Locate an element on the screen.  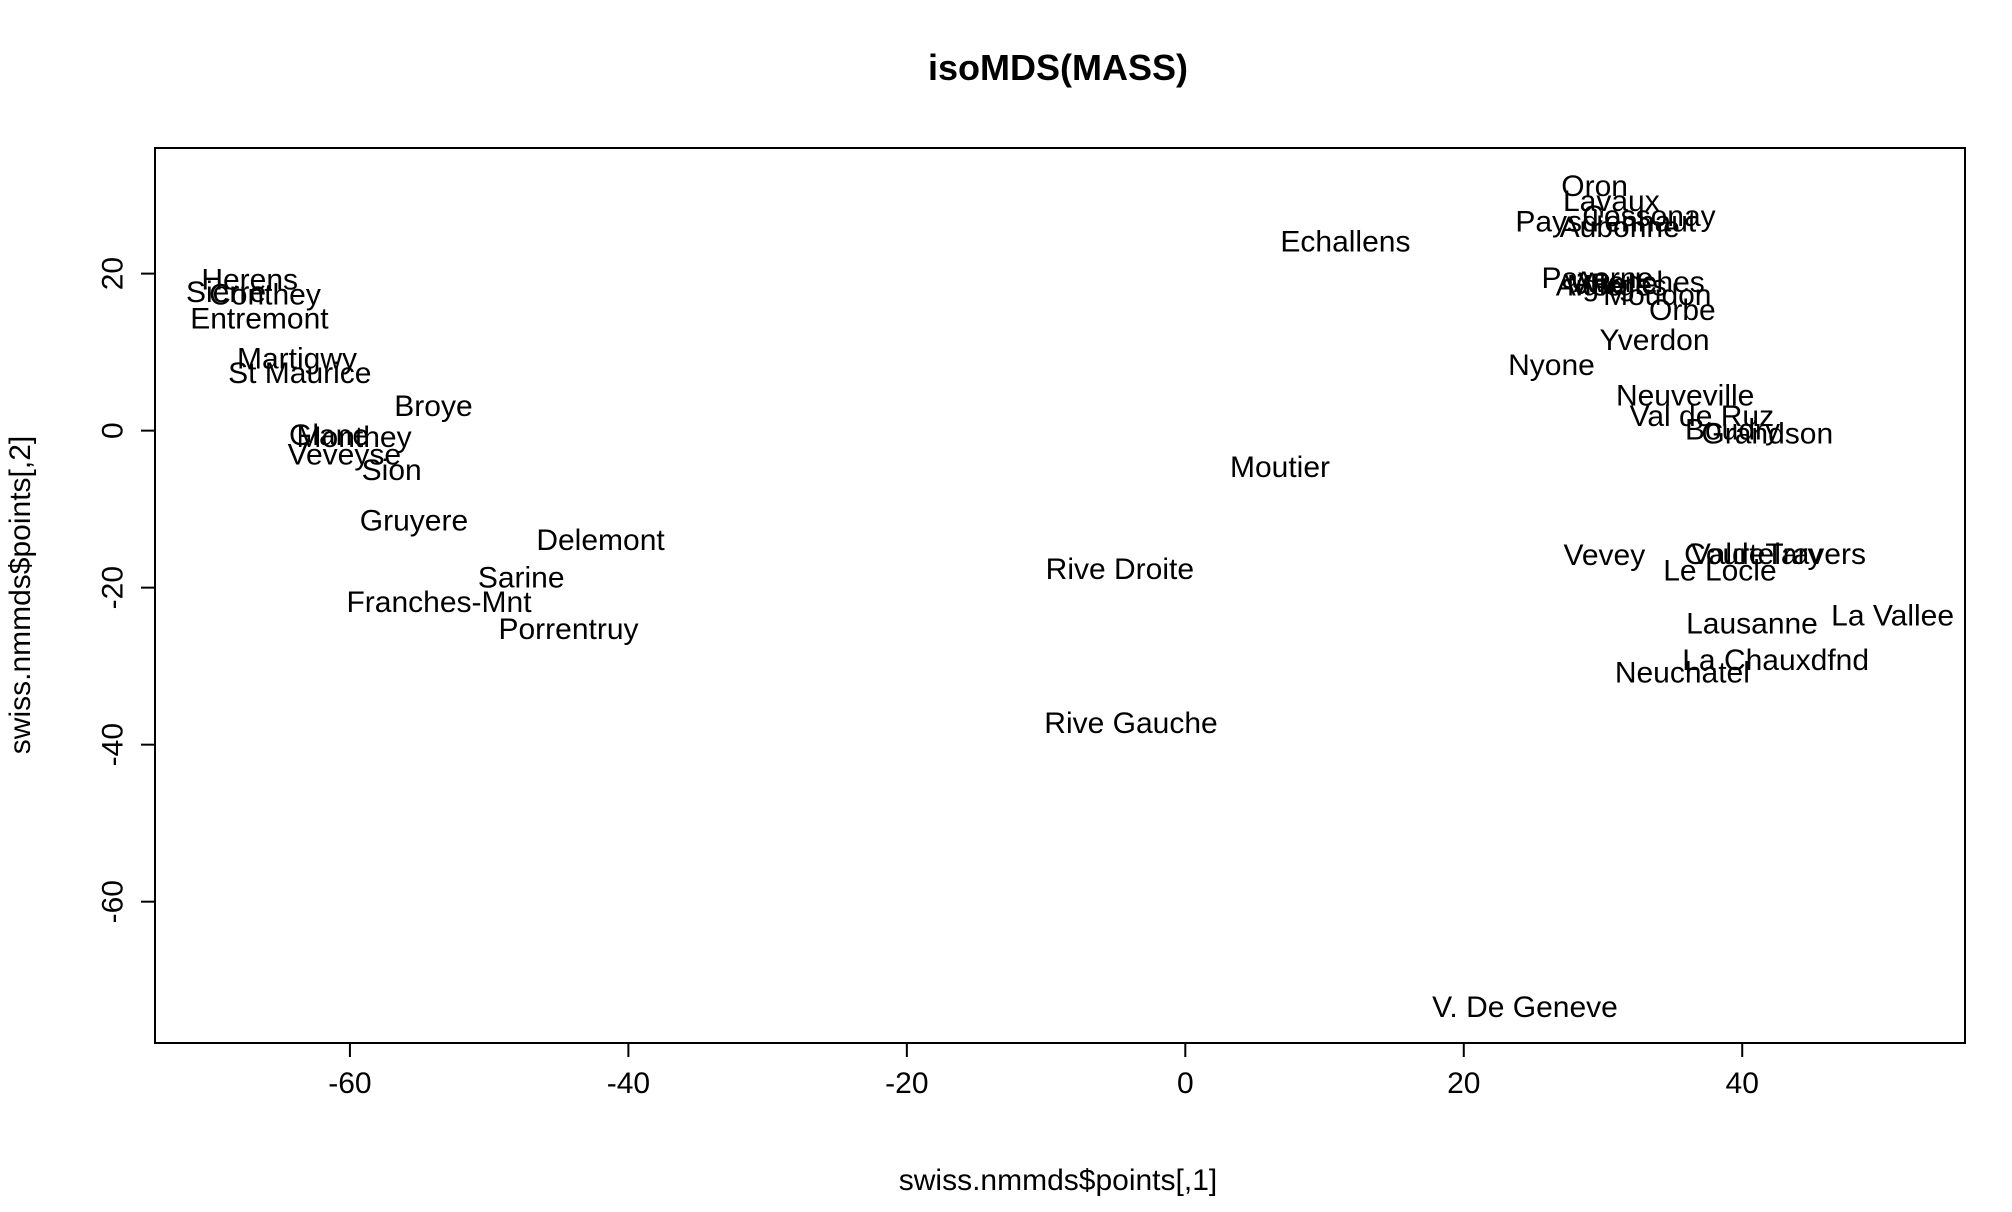
point-label: Orbe is located at coordinates (1682, 310).